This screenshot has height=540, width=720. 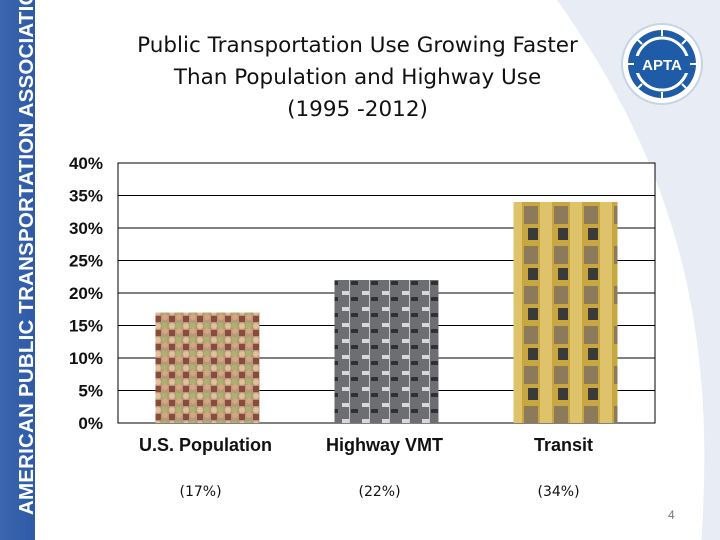 I want to click on y-tick-label: 10%, so click(x=86, y=358).